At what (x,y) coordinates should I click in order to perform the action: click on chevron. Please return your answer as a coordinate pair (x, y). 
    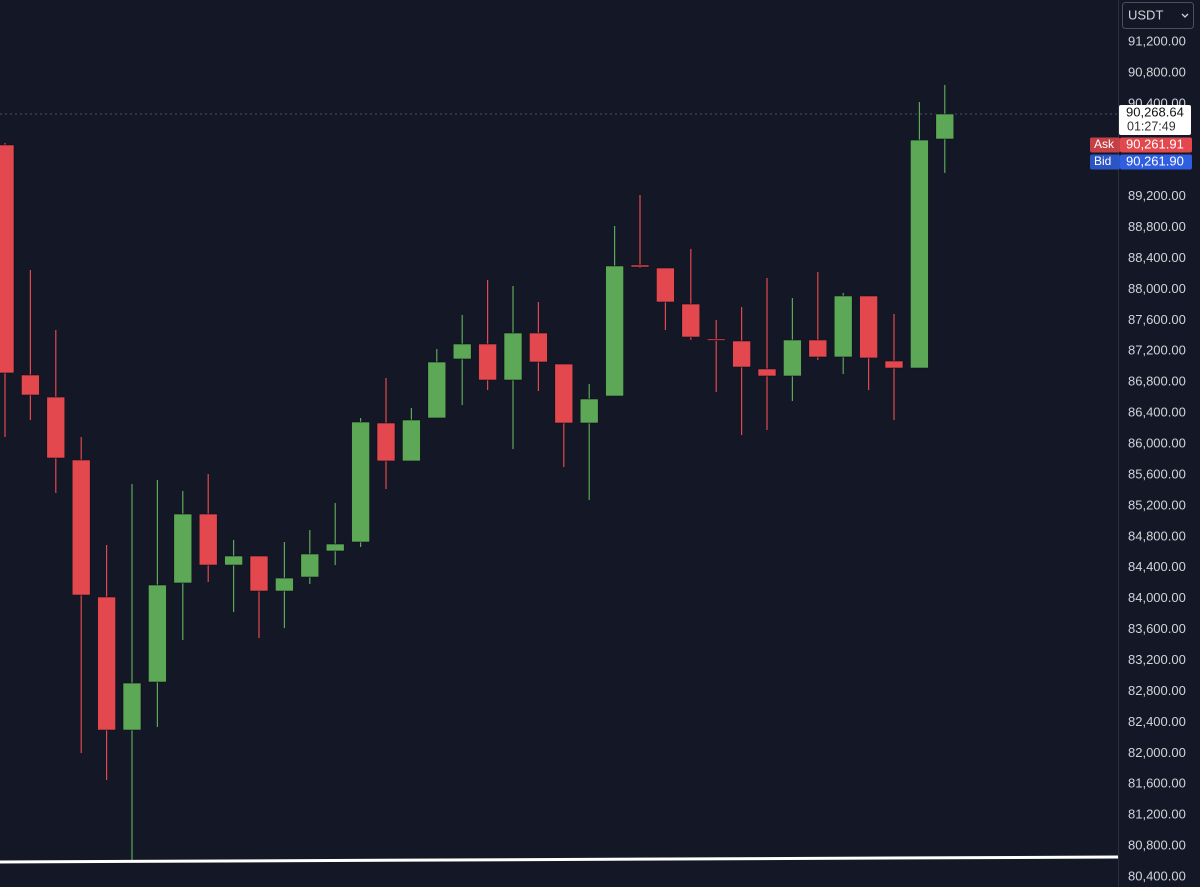
    Looking at the image, I should click on (1185, 15).